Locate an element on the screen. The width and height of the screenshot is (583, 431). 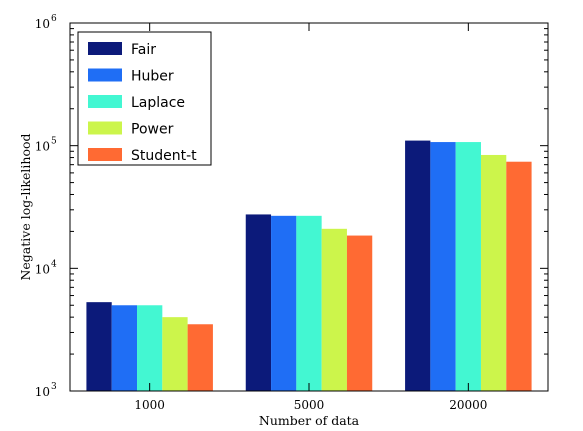
y-tick-exponent: 4 is located at coordinates (54, 264).